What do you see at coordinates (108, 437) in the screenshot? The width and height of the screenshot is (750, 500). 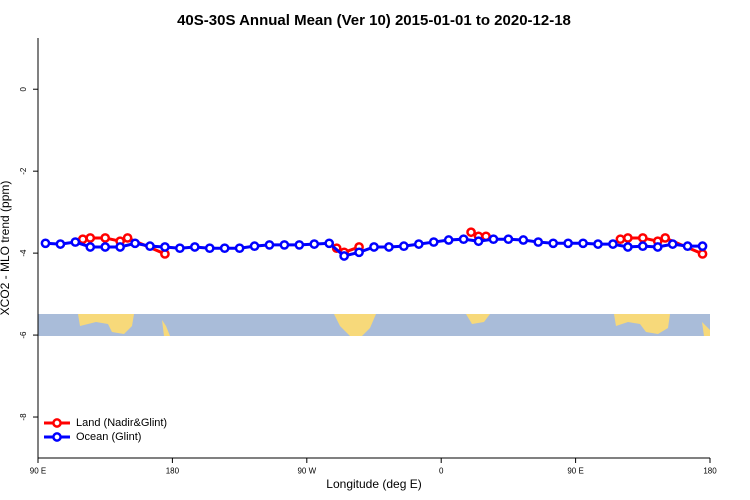 I see `legend-label: Ocean (Glint)` at bounding box center [108, 437].